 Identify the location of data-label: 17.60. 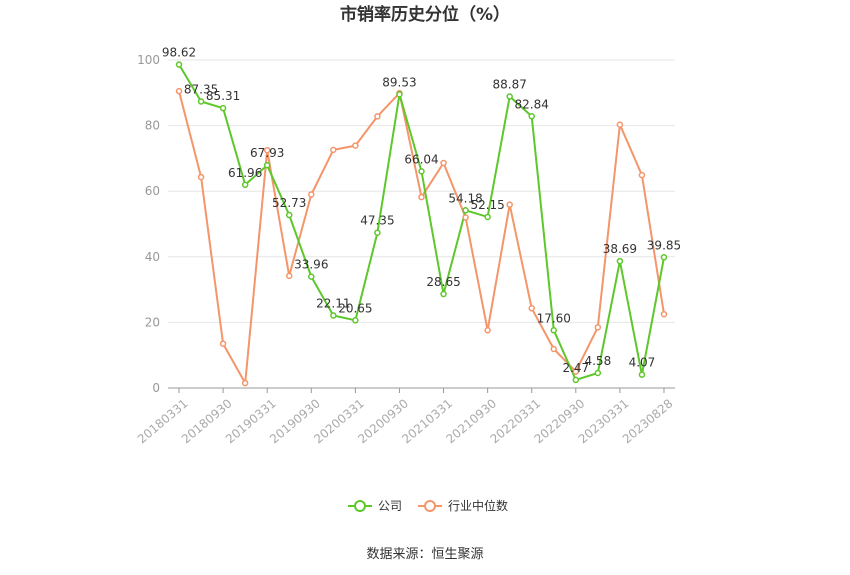
(554, 318).